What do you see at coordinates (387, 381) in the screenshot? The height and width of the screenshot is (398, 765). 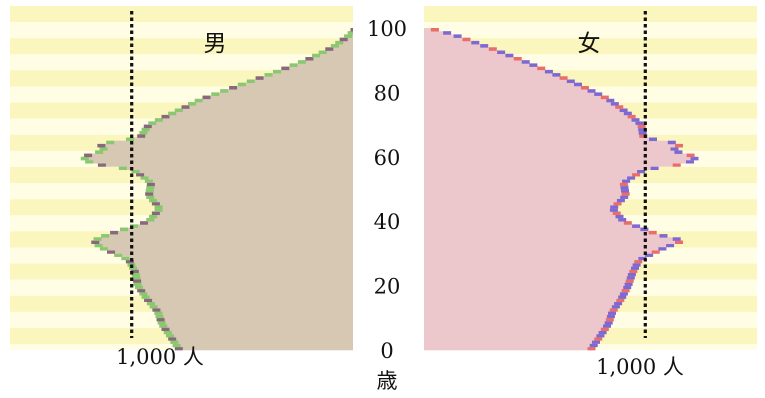 I see `age-unit-label: 歳` at bounding box center [387, 381].